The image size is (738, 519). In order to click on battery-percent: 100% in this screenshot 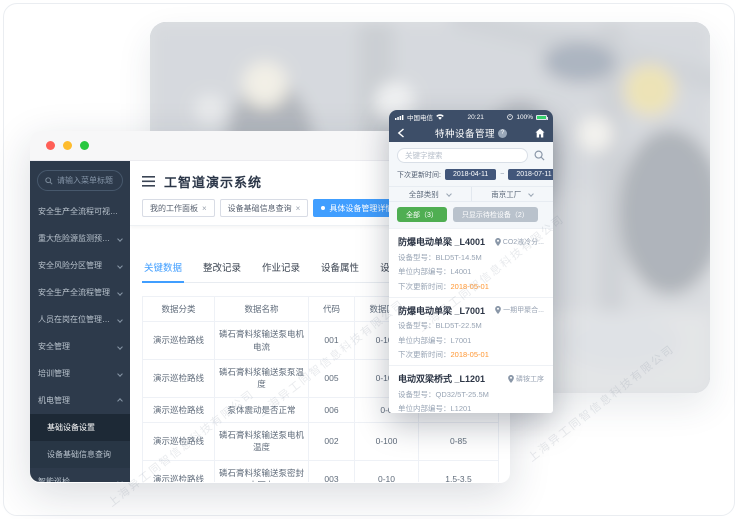, I will do `click(524, 117)`.